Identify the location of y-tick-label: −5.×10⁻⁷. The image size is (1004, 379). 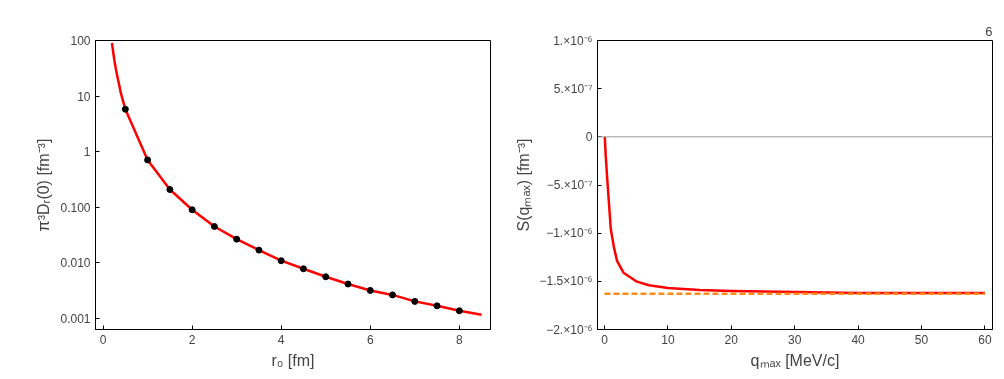
(569, 185).